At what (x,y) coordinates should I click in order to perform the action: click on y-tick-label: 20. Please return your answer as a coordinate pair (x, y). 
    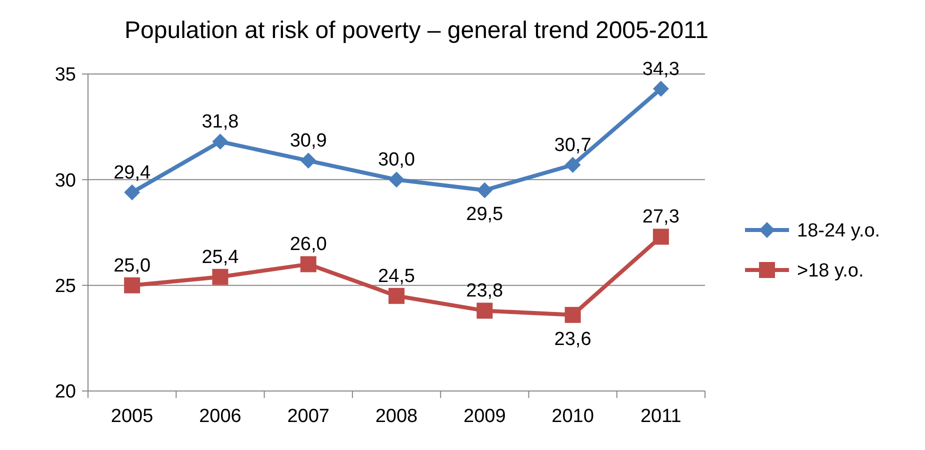
    Looking at the image, I should click on (65, 392).